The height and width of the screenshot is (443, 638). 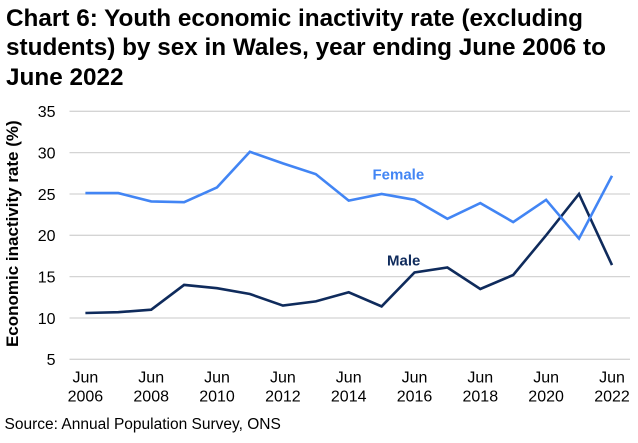 I want to click on svg-text: 15, so click(x=47, y=277).